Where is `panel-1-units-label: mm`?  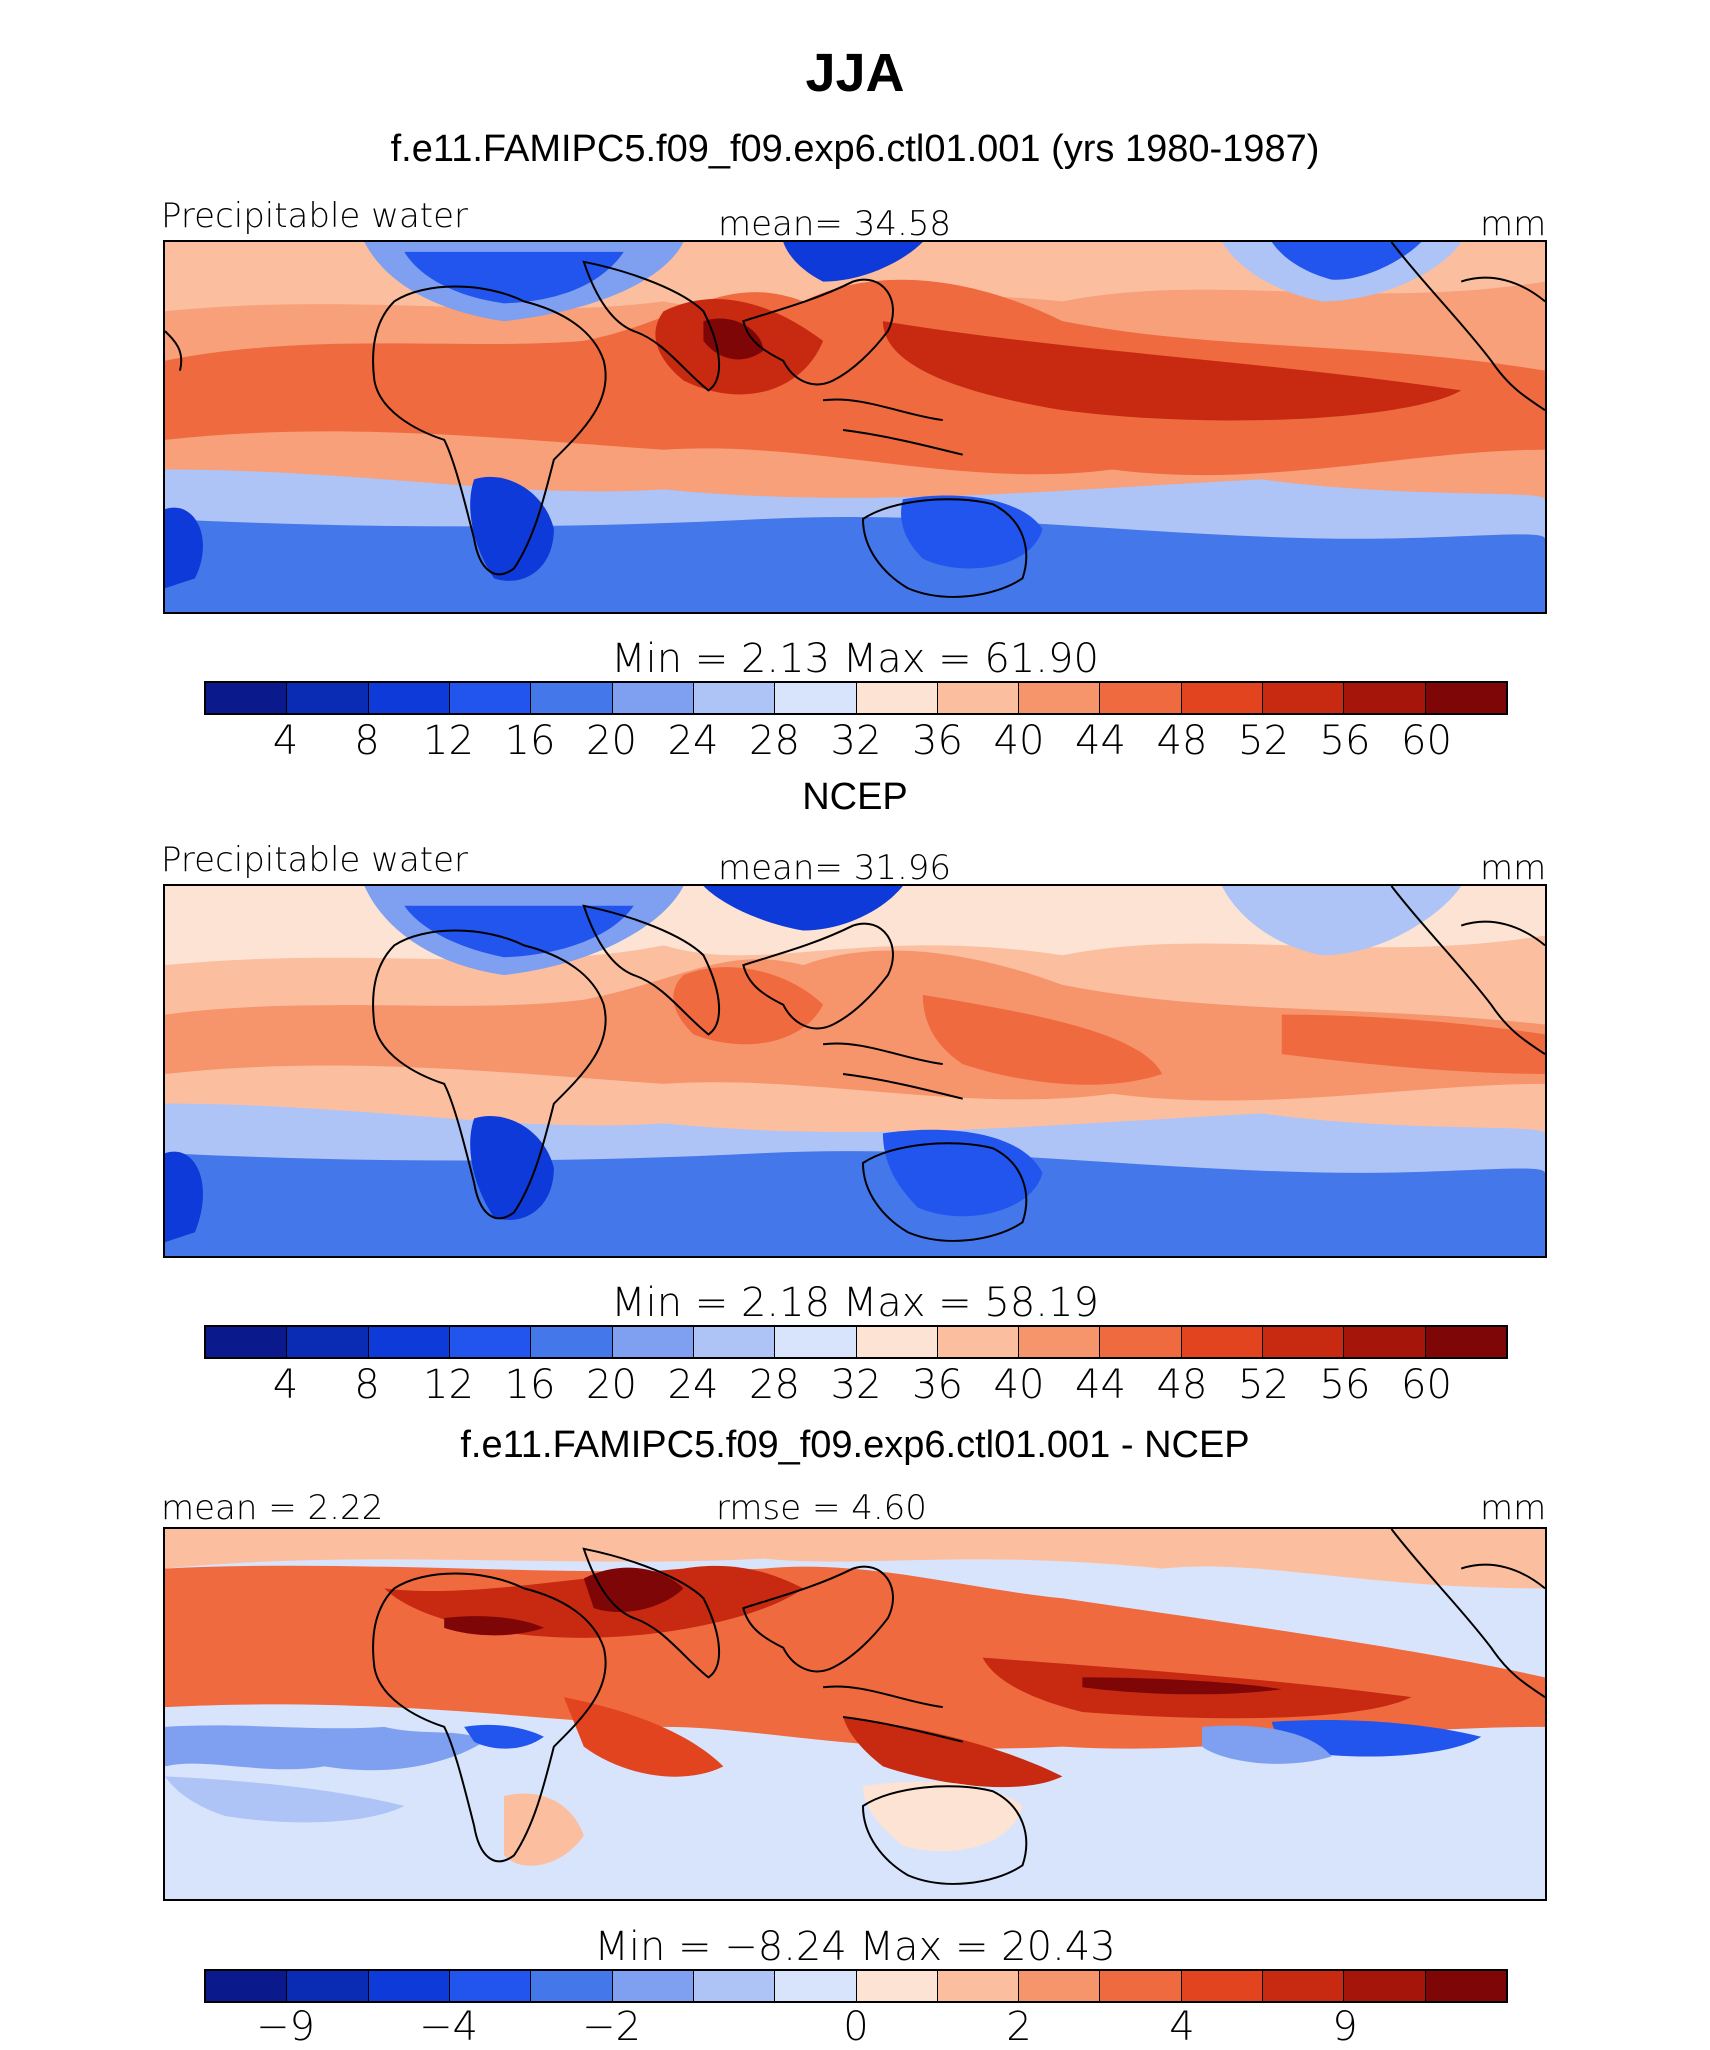 panel-1-units-label: mm is located at coordinates (1513, 224).